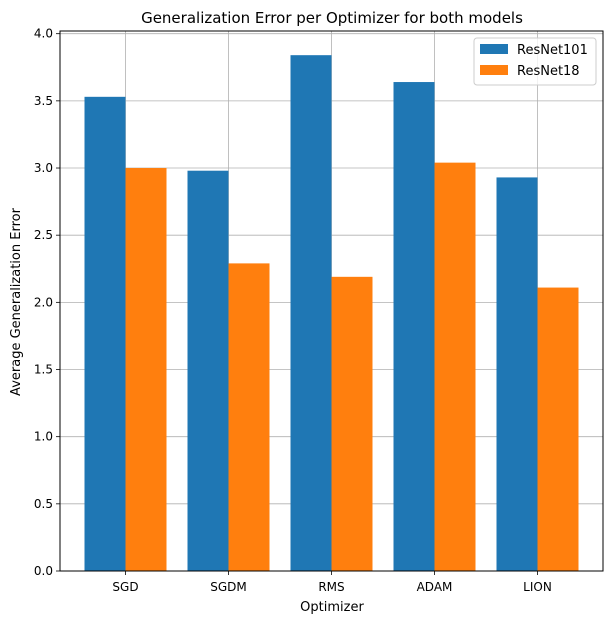  I want to click on bar-resnet18-sgd, so click(146, 369).